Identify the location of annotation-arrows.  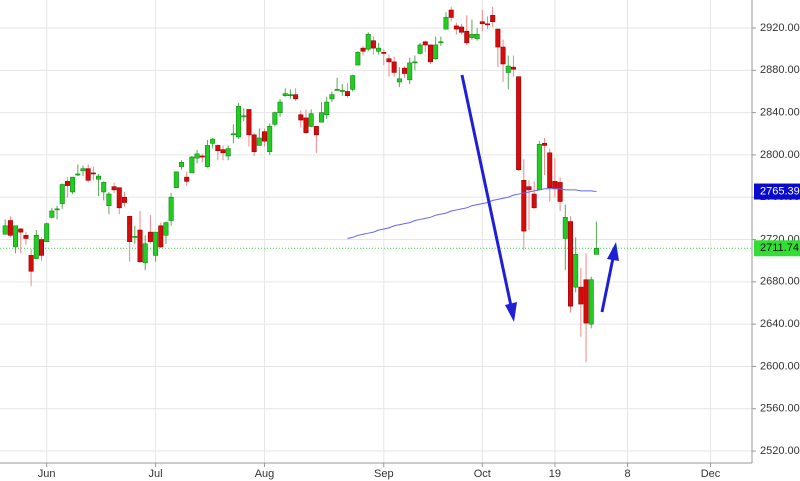
(539, 198).